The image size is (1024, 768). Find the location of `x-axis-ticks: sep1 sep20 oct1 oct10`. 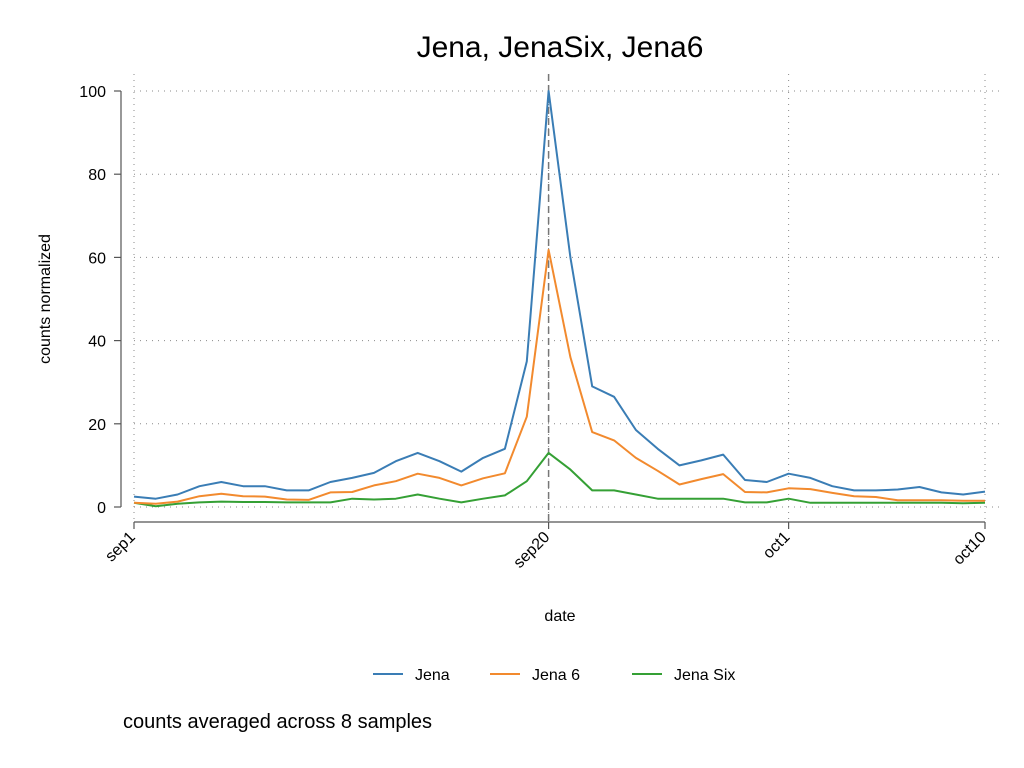

x-axis-ticks: sep1 sep20 oct1 oct10 is located at coordinates (546, 547).